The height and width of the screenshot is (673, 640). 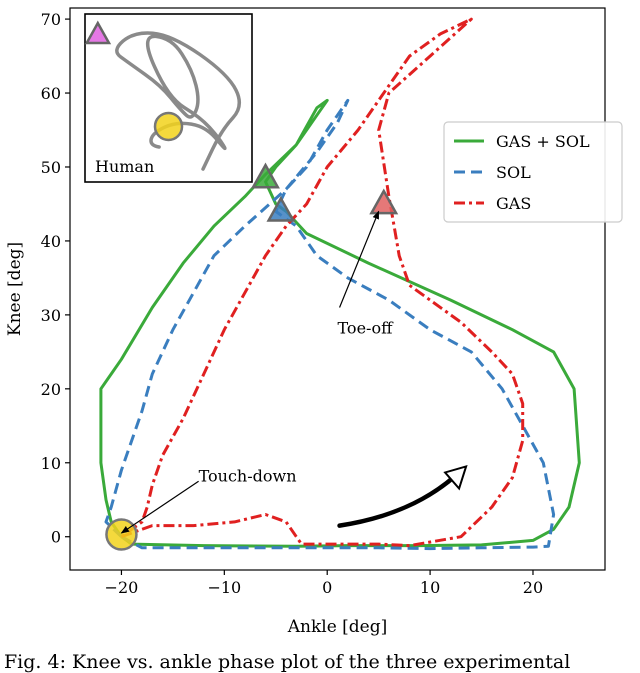 What do you see at coordinates (178, 101) in the screenshot?
I see `inset-trajectory` at bounding box center [178, 101].